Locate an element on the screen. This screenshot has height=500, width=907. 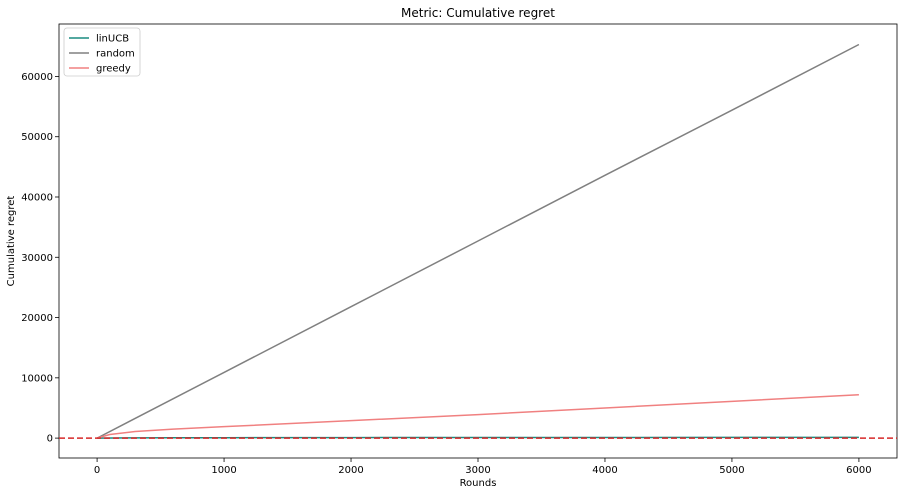
legend: linUCB random greedy is located at coordinates (102, 52).